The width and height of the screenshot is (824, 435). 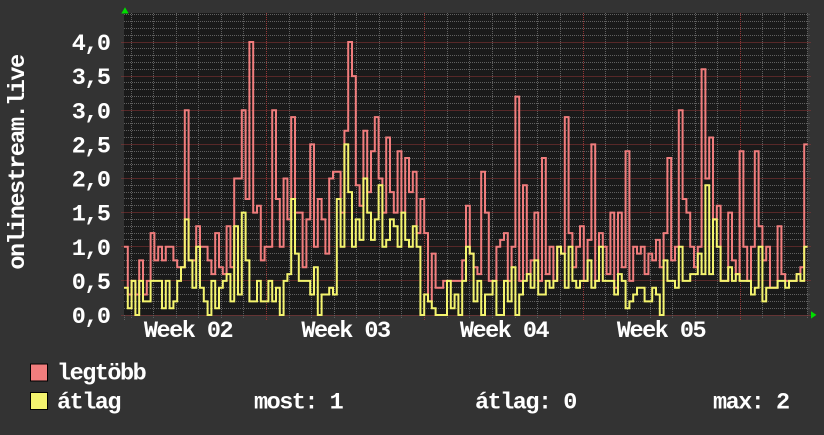 I want to click on svg-text: átlag, so click(x=88, y=403).